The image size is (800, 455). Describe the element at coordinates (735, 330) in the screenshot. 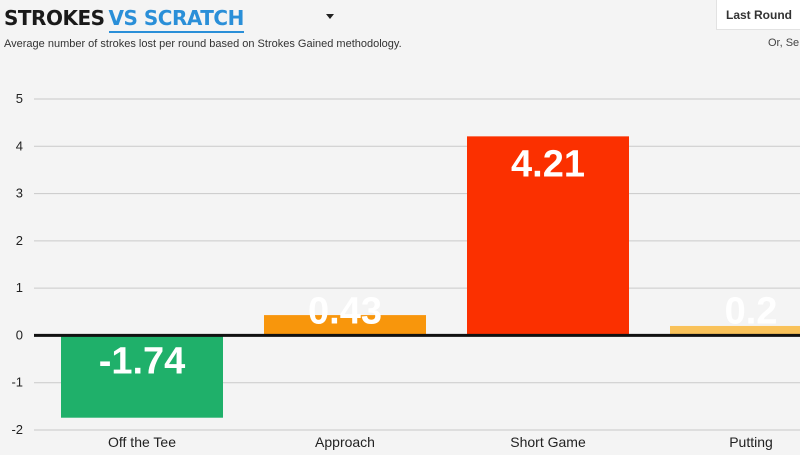

I see `bar-putting` at that location.